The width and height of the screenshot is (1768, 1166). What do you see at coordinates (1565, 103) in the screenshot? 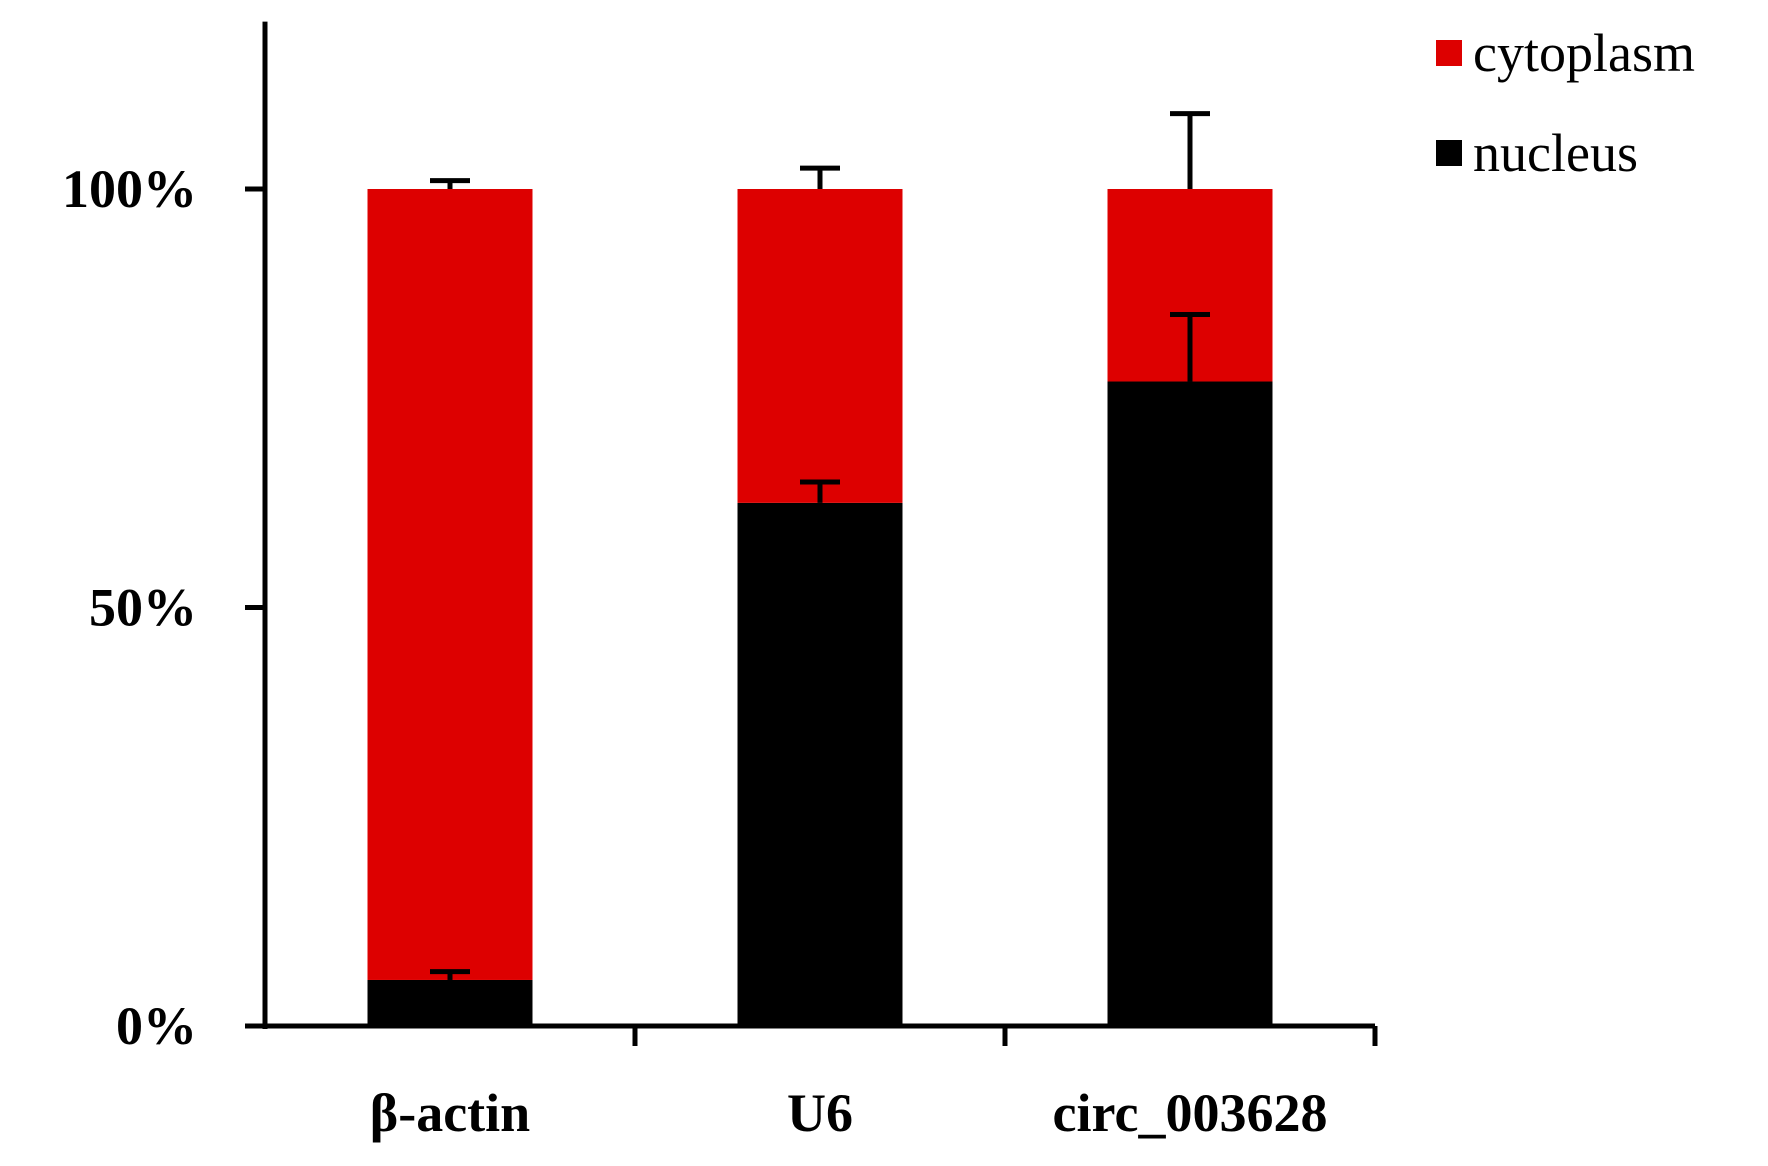
I see `legend: cytoplasm nucleus` at bounding box center [1565, 103].